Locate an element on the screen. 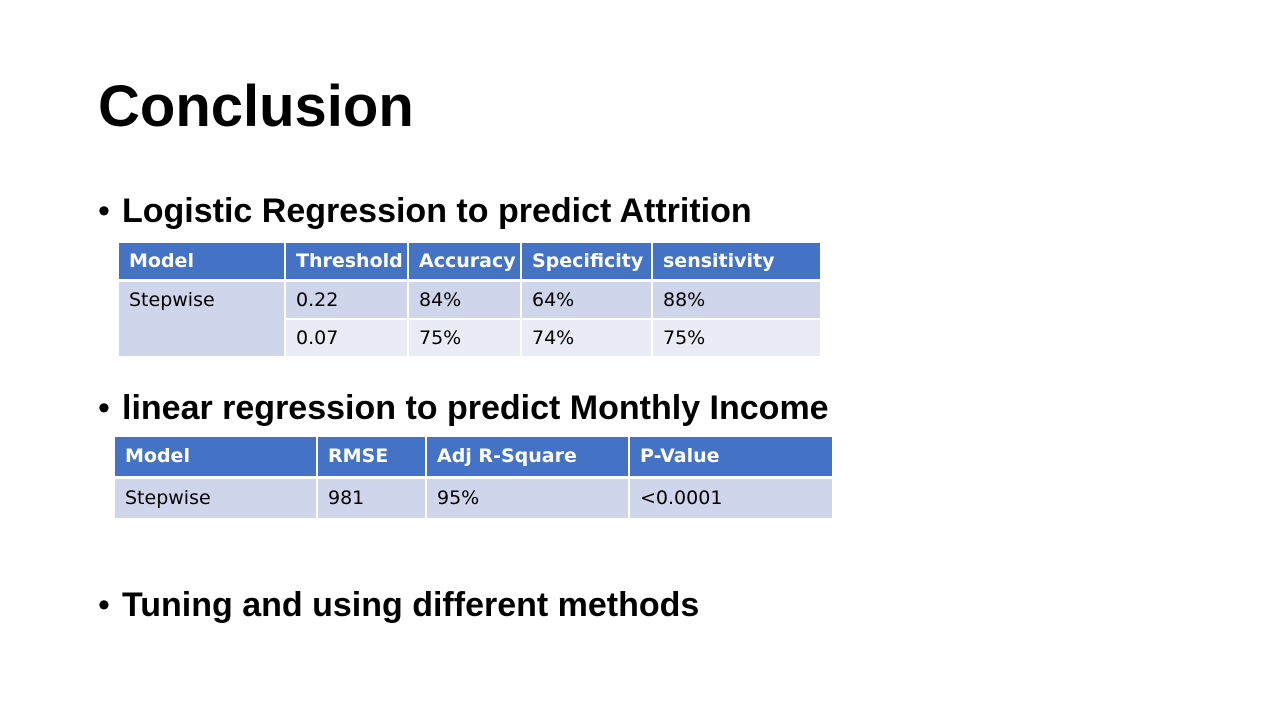 The width and height of the screenshot is (1280, 720). cell-threshold: 0.07 is located at coordinates (347, 338).